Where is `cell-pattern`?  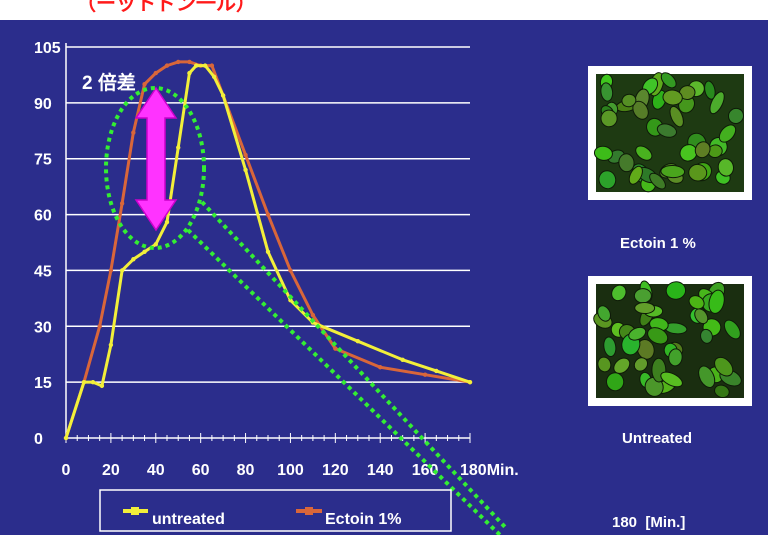
cell-pattern is located at coordinates (667, 339).